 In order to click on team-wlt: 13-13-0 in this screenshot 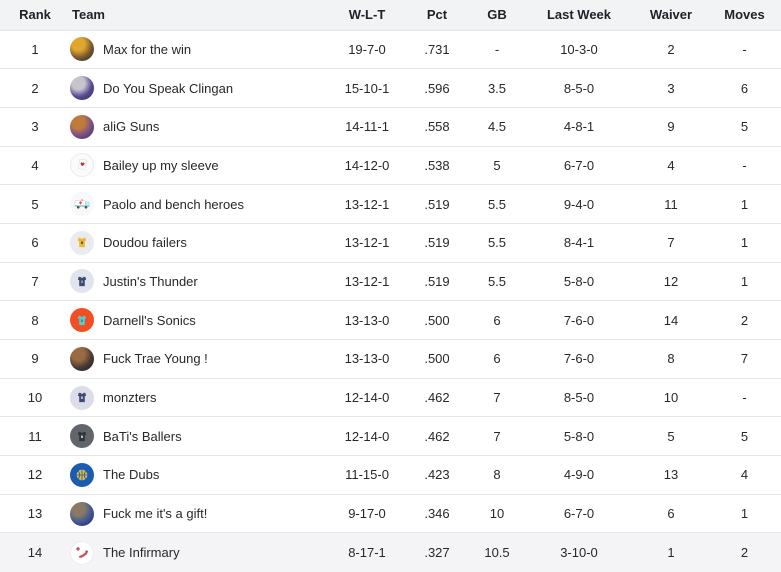, I will do `click(367, 320)`.